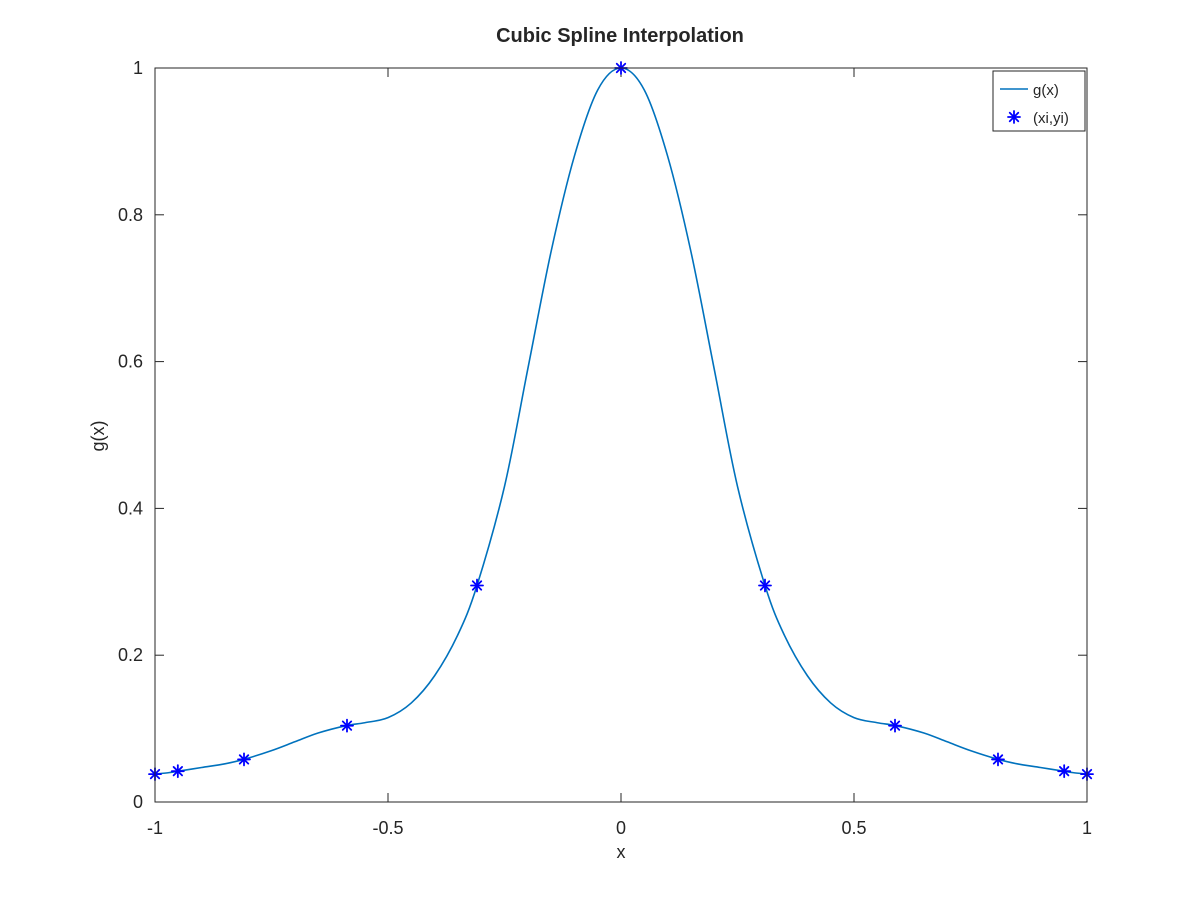 The image size is (1200, 905). I want to click on y-tick-label: 0.2, so click(130, 655).